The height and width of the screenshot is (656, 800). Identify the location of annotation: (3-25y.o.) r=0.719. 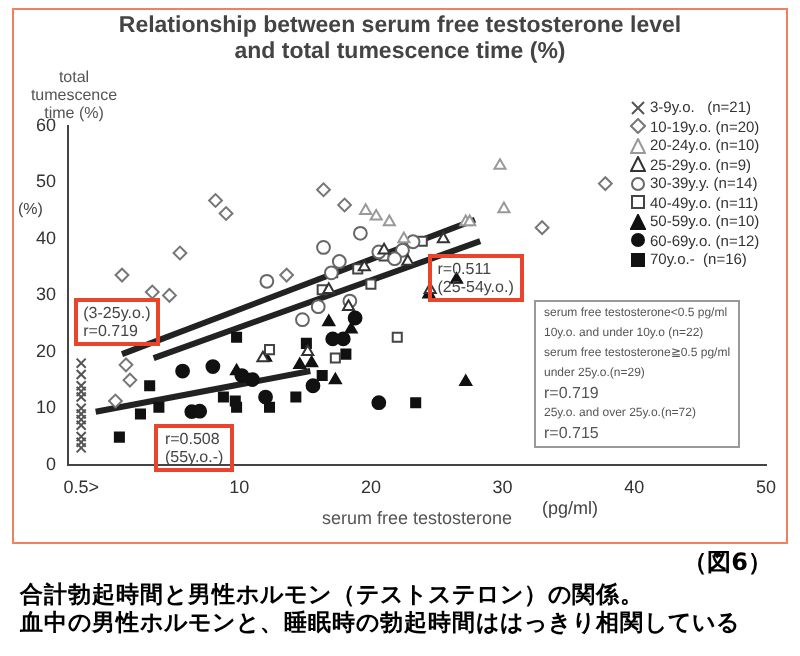
(117, 322).